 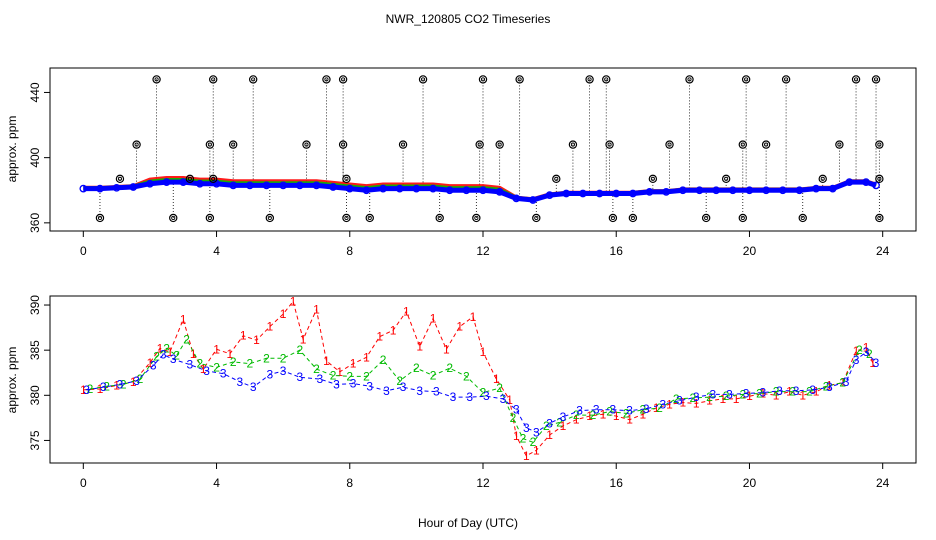 What do you see at coordinates (750, 251) in the screenshot?
I see `x-tick-label: 20` at bounding box center [750, 251].